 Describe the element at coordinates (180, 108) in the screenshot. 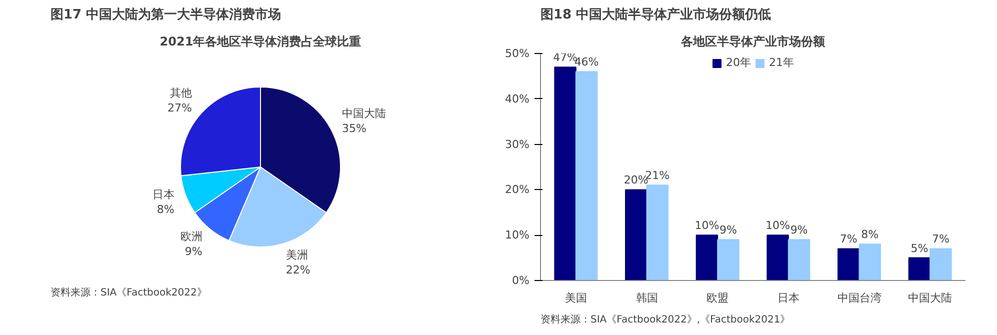

I see `data-label: 27%` at that location.